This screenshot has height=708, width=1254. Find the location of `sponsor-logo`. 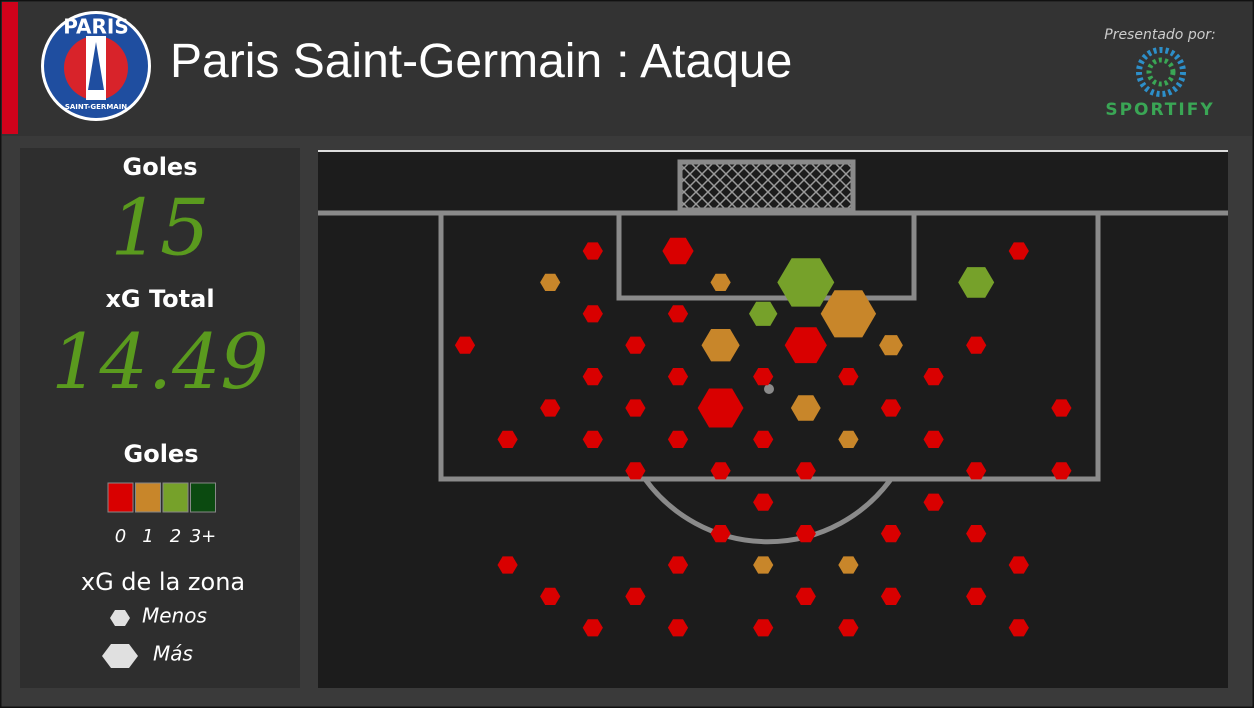

sponsor-logo is located at coordinates (1161, 72).